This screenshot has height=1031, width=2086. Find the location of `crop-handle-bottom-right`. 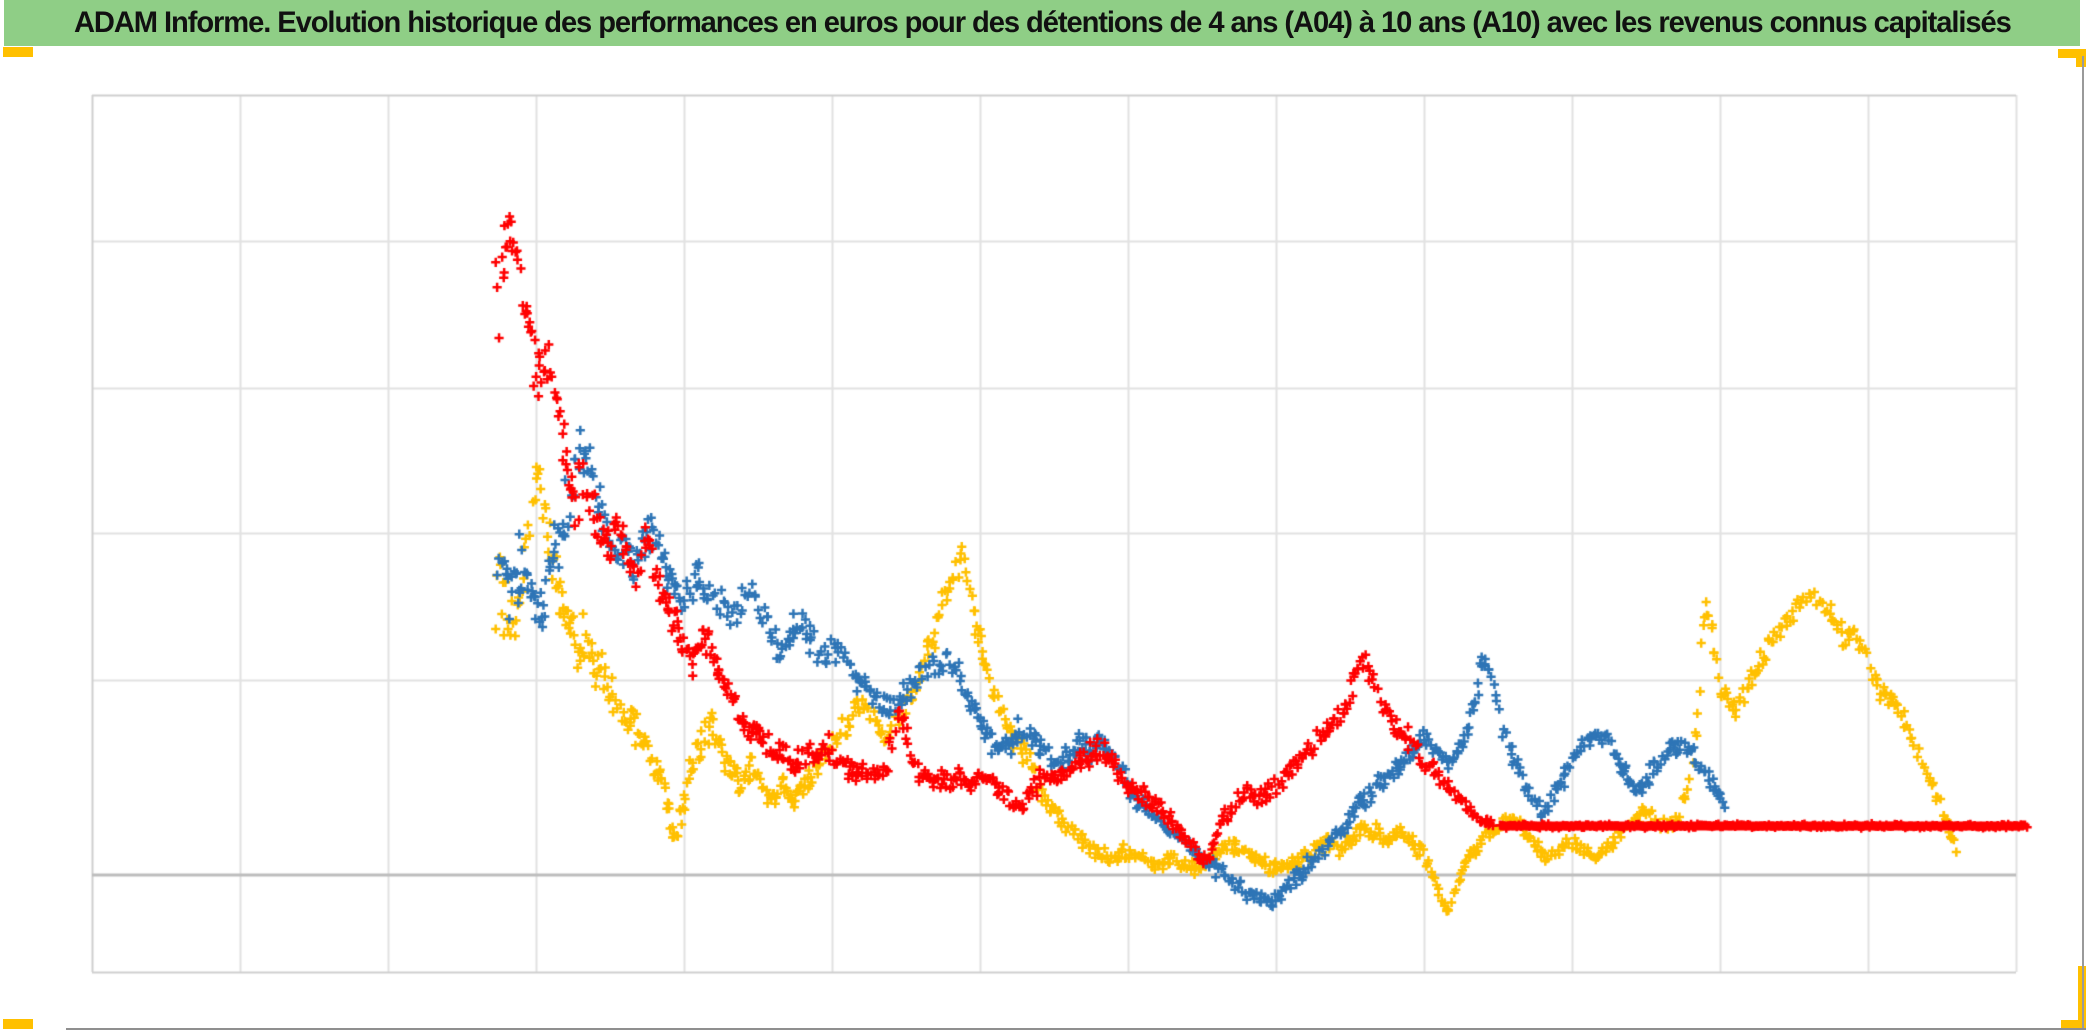

crop-handle-bottom-right is located at coordinates (2073, 1025).